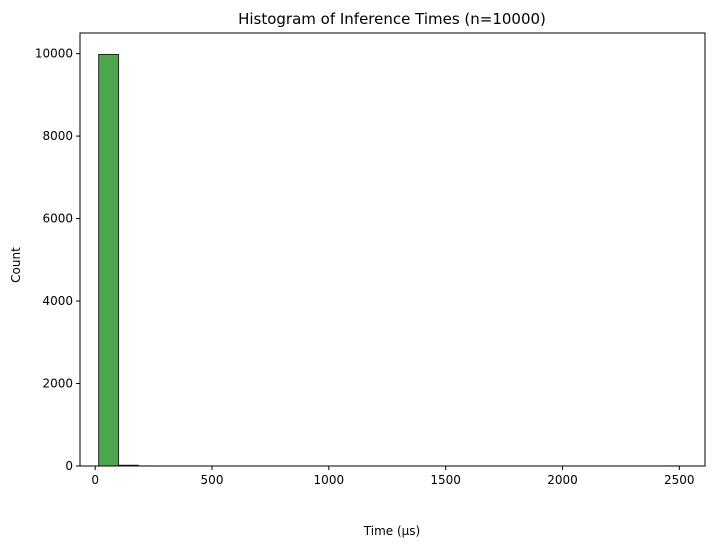 Image resolution: width=713 pixels, height=547 pixels. Describe the element at coordinates (95, 480) in the screenshot. I see `x-tick-label-0: 0` at that location.